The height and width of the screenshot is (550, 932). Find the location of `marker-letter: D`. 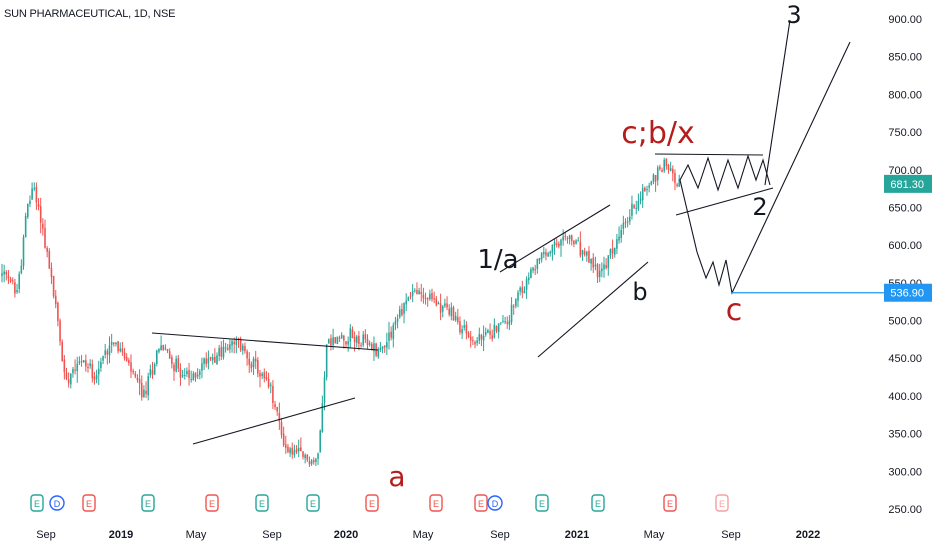

marker-letter: D is located at coordinates (57, 504).